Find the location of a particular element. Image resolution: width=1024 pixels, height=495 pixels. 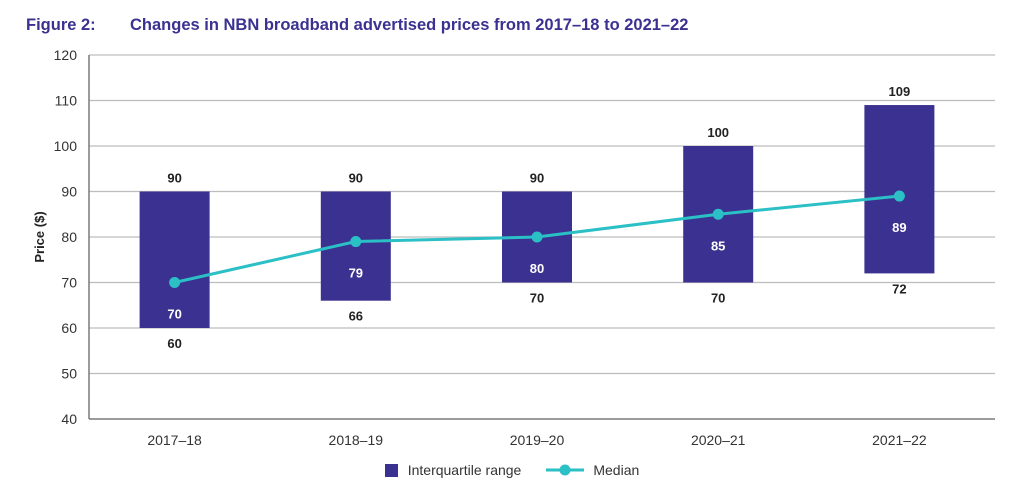

y-tick-label: 40 is located at coordinates (69, 419).